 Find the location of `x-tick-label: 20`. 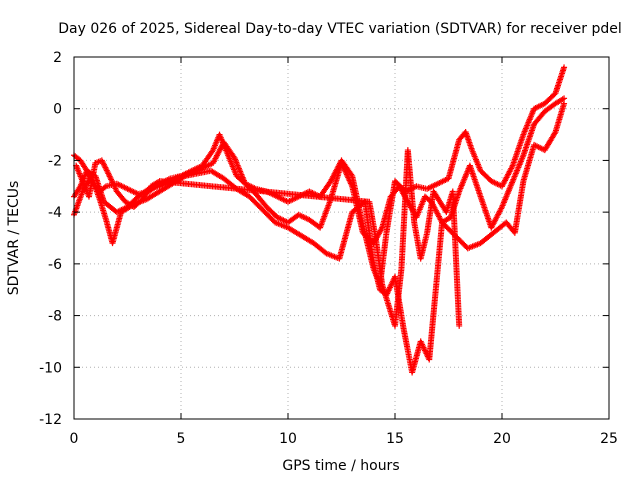

x-tick-label: 20 is located at coordinates (502, 439).